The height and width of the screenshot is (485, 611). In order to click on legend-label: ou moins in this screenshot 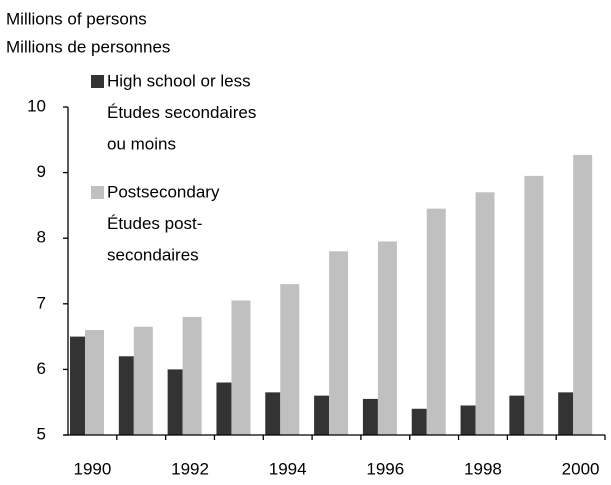, I will do `click(141, 143)`.